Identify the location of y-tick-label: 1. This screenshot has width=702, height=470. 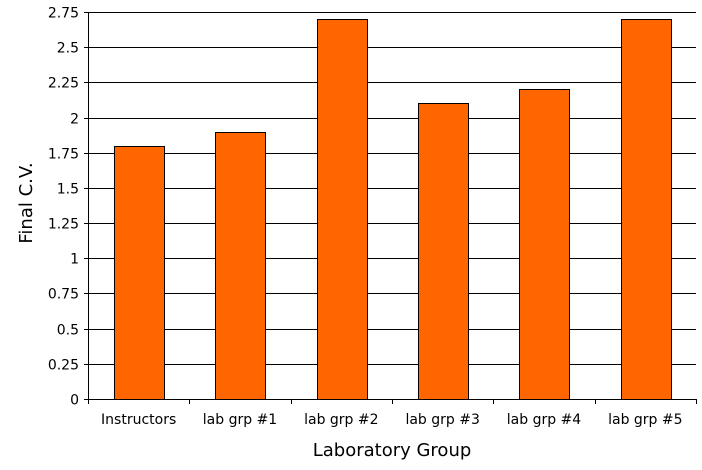
(74, 260).